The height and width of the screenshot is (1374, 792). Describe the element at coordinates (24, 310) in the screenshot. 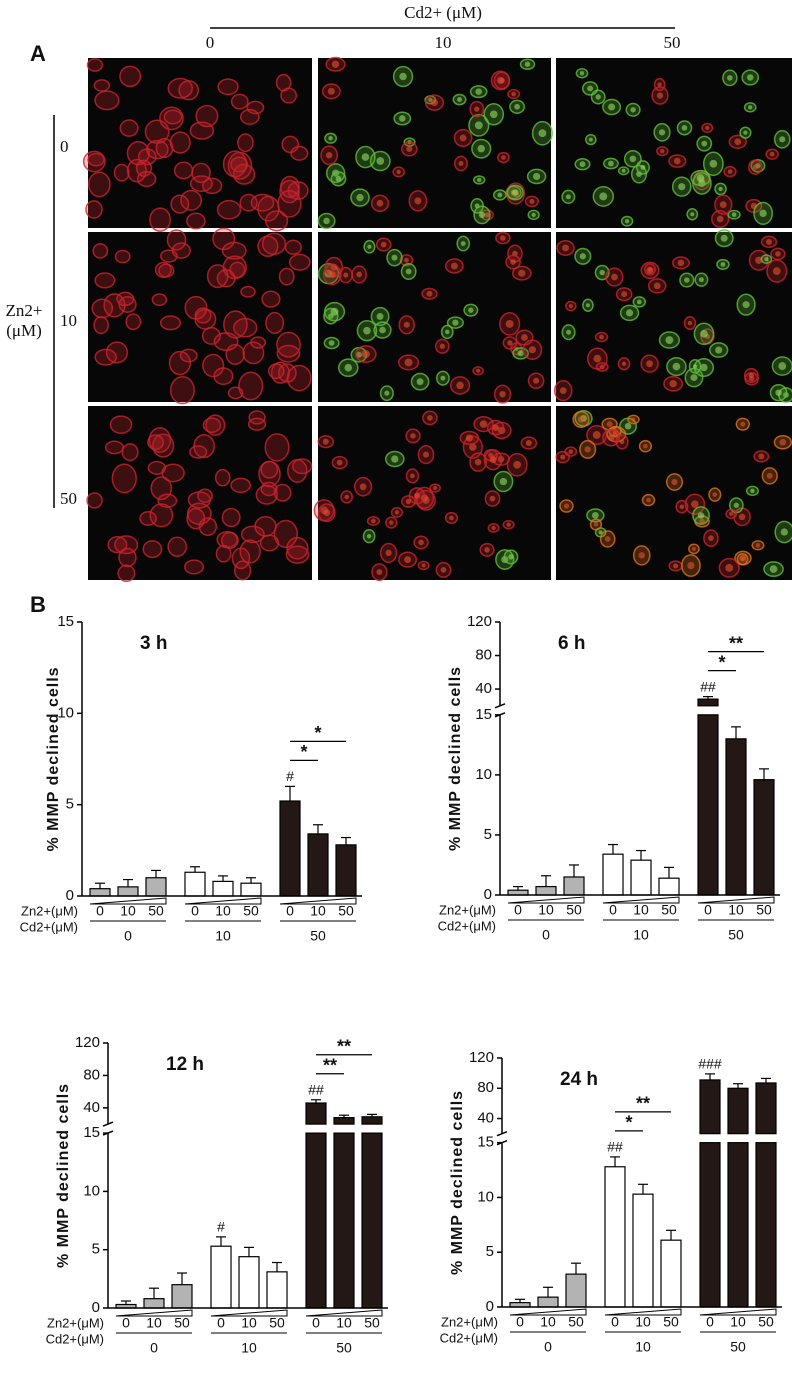

I see `row-title: Zn2+` at that location.